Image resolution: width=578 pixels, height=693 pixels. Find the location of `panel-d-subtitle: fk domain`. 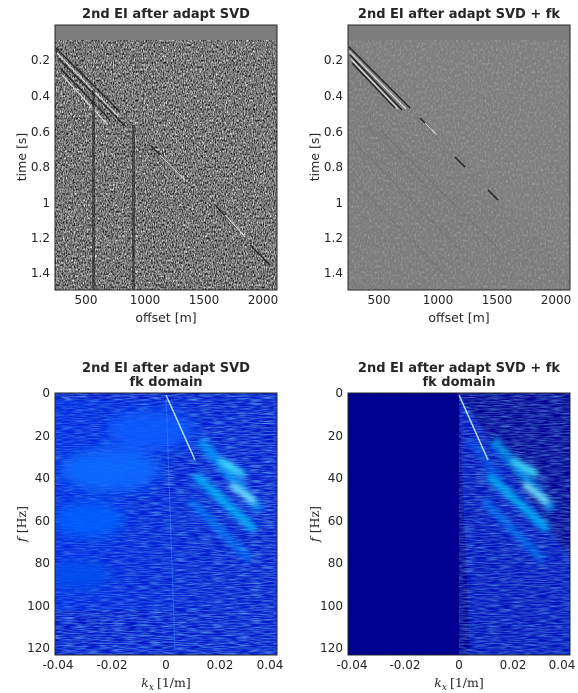

panel-d-subtitle: fk domain is located at coordinates (458, 382).